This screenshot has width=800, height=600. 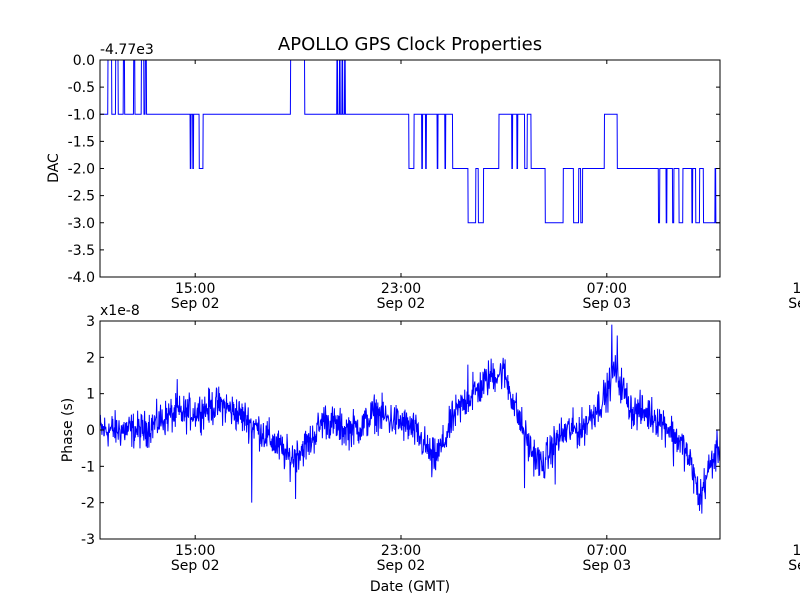 I want to click on phase-ytick-label: 1, so click(x=90, y=395).